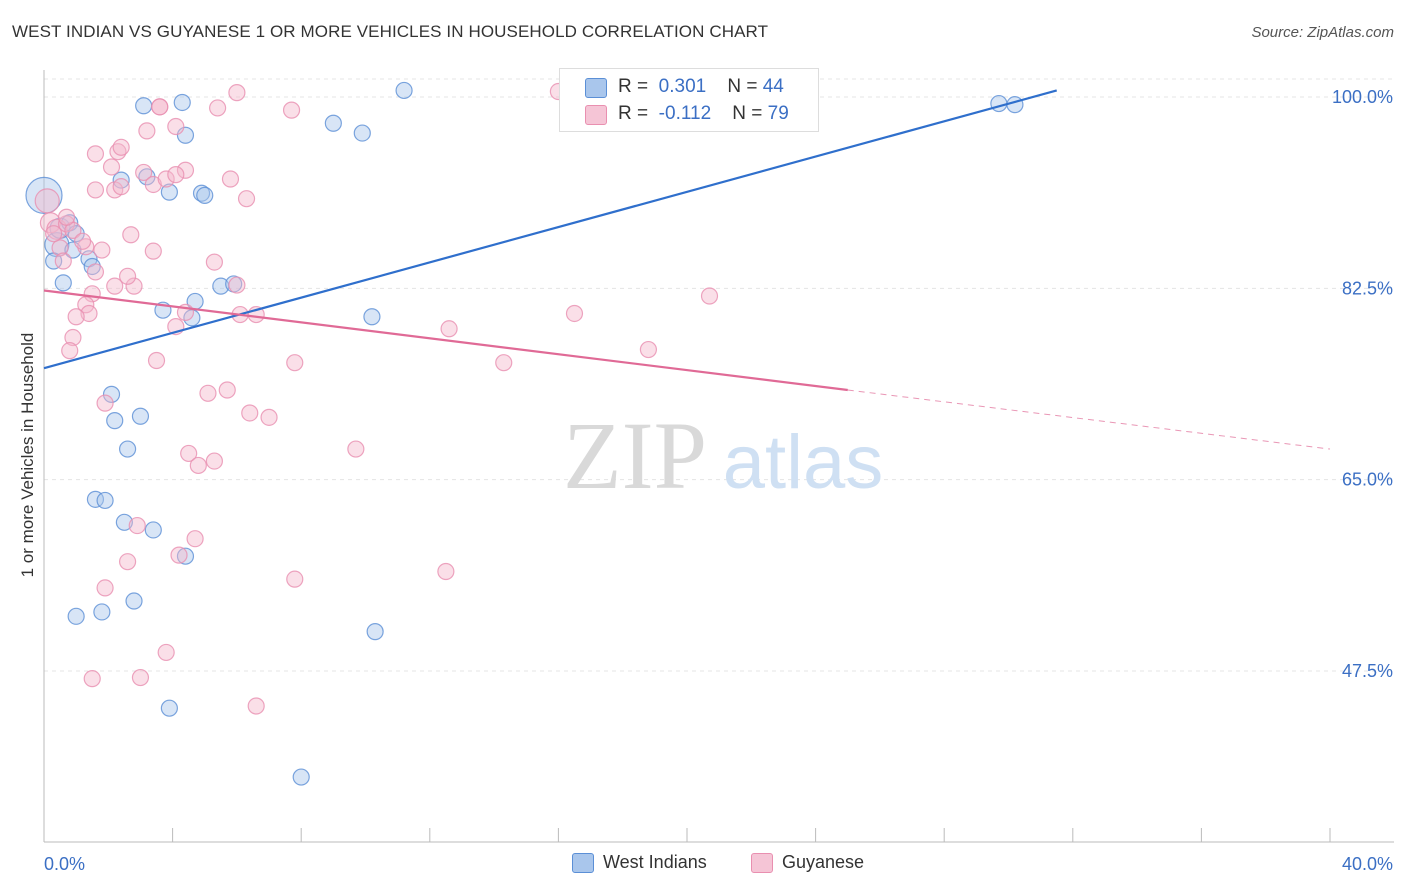  Describe the element at coordinates (685, 113) in the screenshot. I see `guyanese-r-value: -0.112` at that location.